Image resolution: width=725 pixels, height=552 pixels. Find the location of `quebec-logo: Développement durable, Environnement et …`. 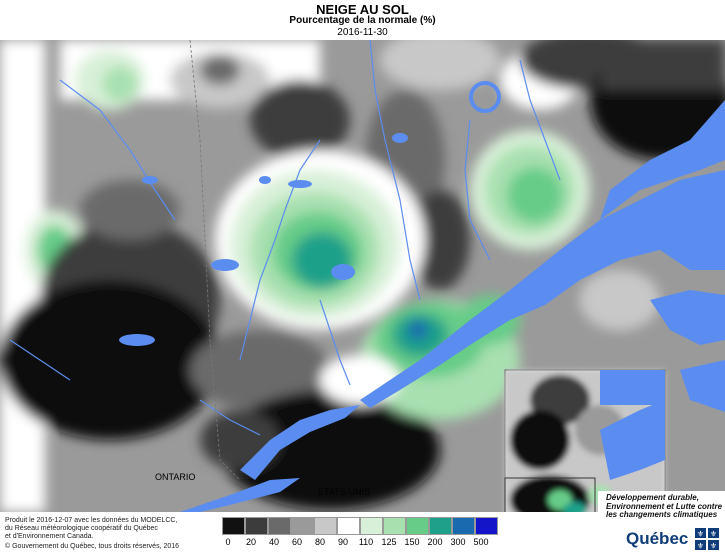

quebec-logo: Développement durable, Environnement et … is located at coordinates (661, 521).